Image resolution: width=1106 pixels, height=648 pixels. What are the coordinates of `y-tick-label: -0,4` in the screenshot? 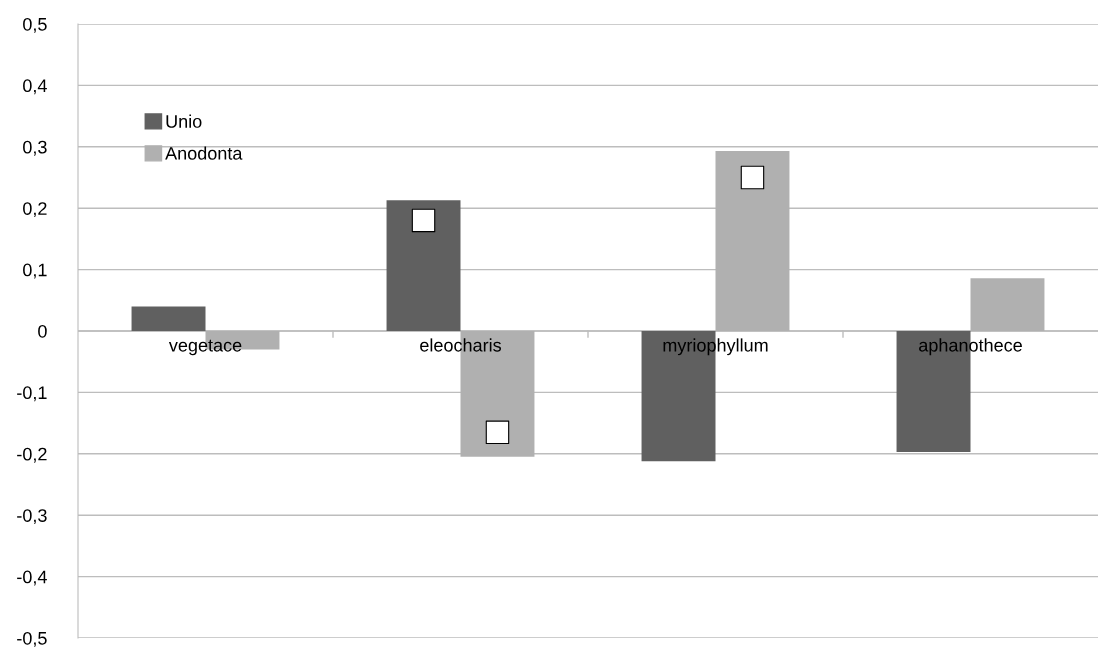 It's located at (32, 578).